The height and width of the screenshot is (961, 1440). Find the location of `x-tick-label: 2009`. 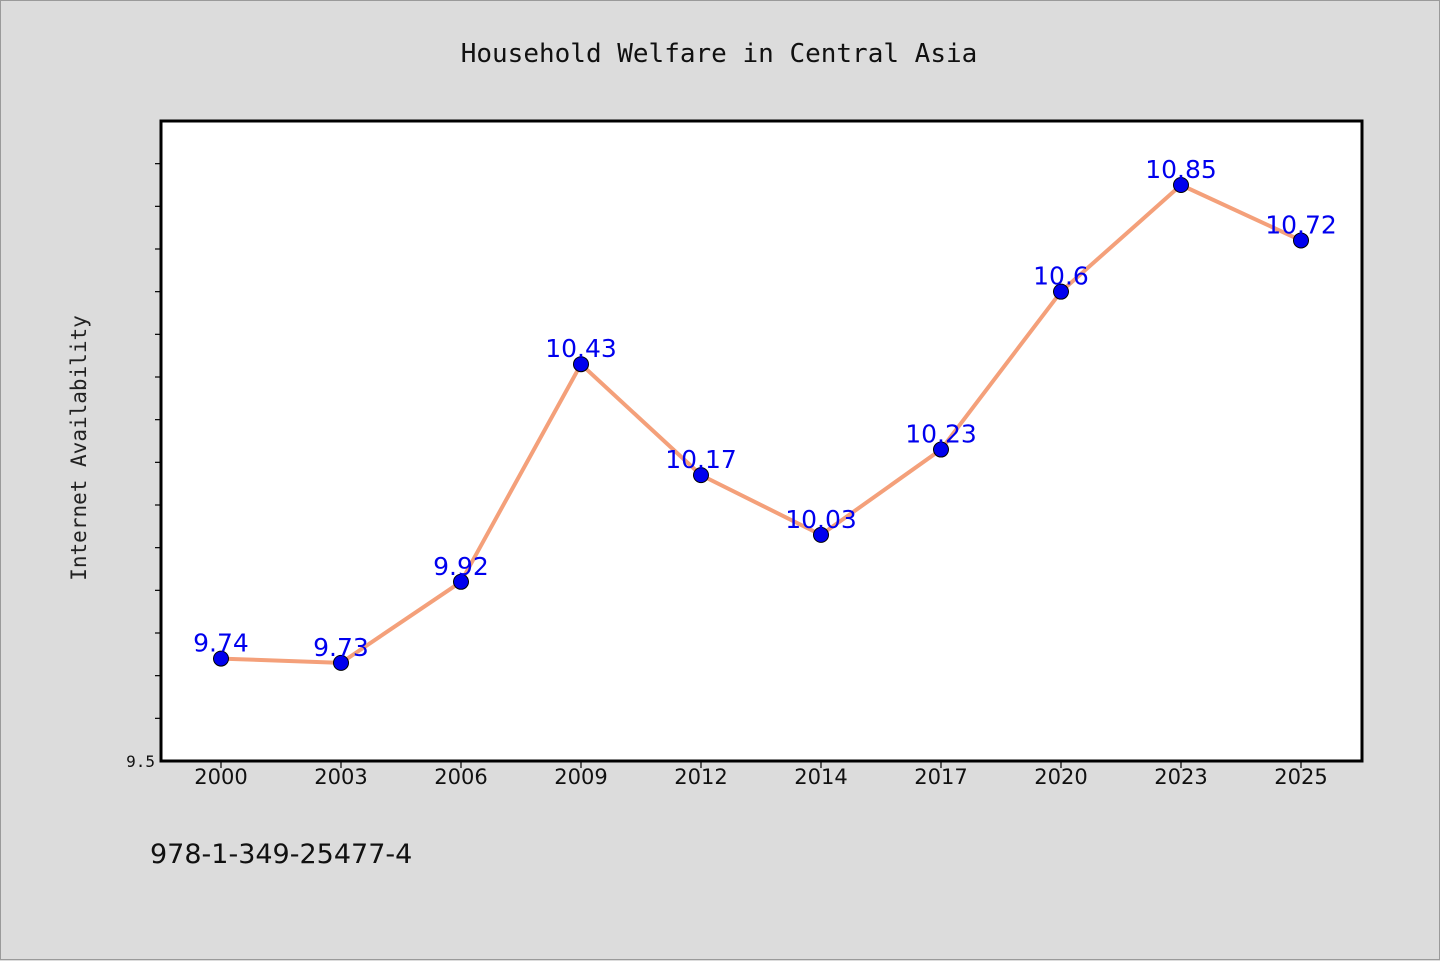

x-tick-label: 2009 is located at coordinates (580, 777).